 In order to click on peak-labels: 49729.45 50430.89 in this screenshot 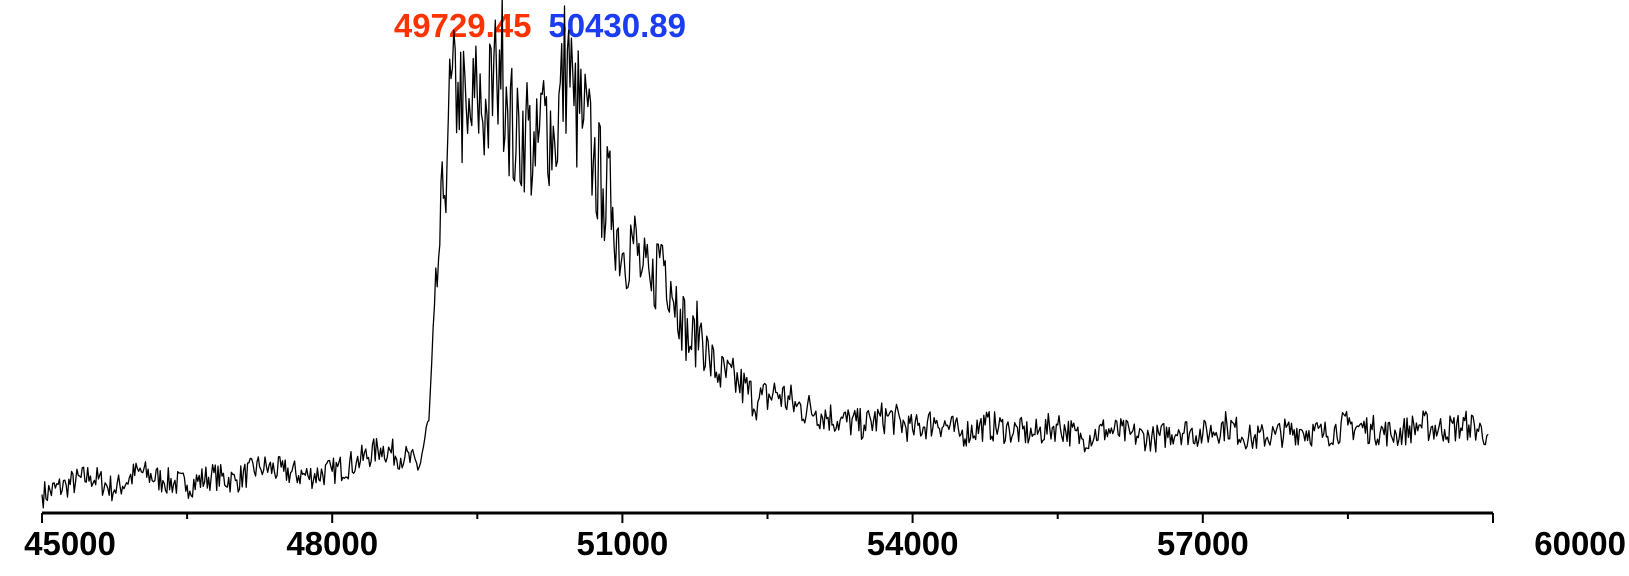, I will do `click(540, 25)`.